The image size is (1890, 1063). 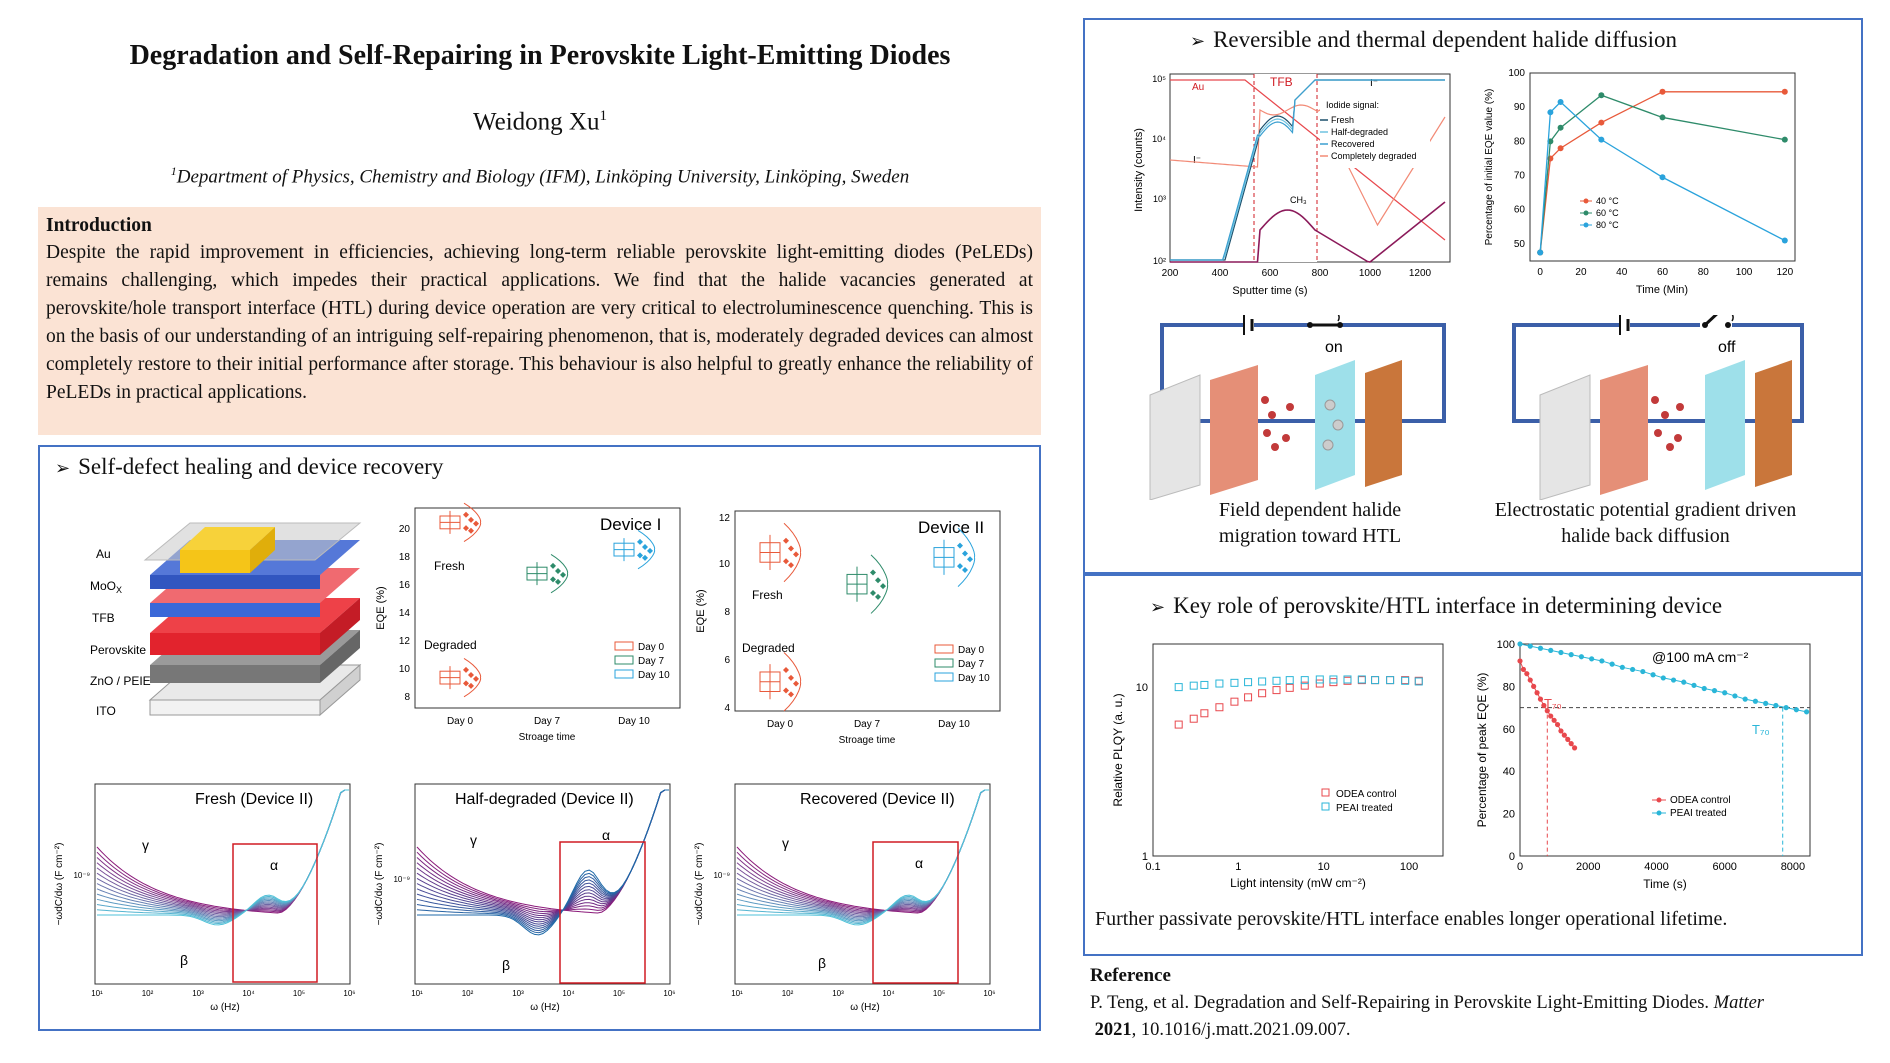 What do you see at coordinates (768, 648) in the screenshot?
I see `label-degraded: Degraded` at bounding box center [768, 648].